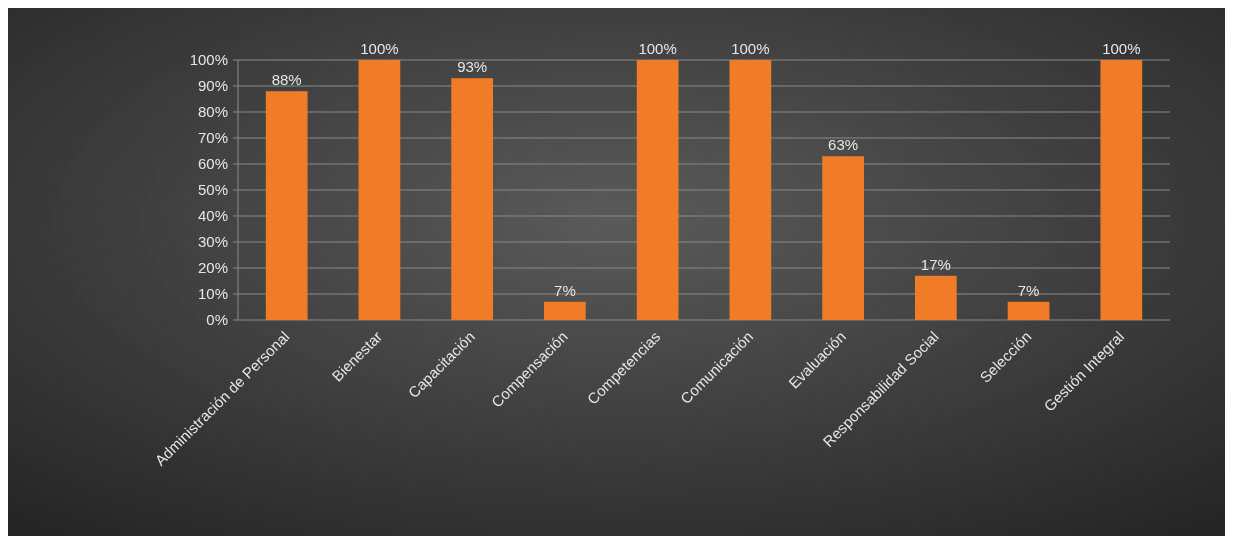 The width and height of the screenshot is (1233, 544). I want to click on y-tick-label: 50%, so click(212, 190).